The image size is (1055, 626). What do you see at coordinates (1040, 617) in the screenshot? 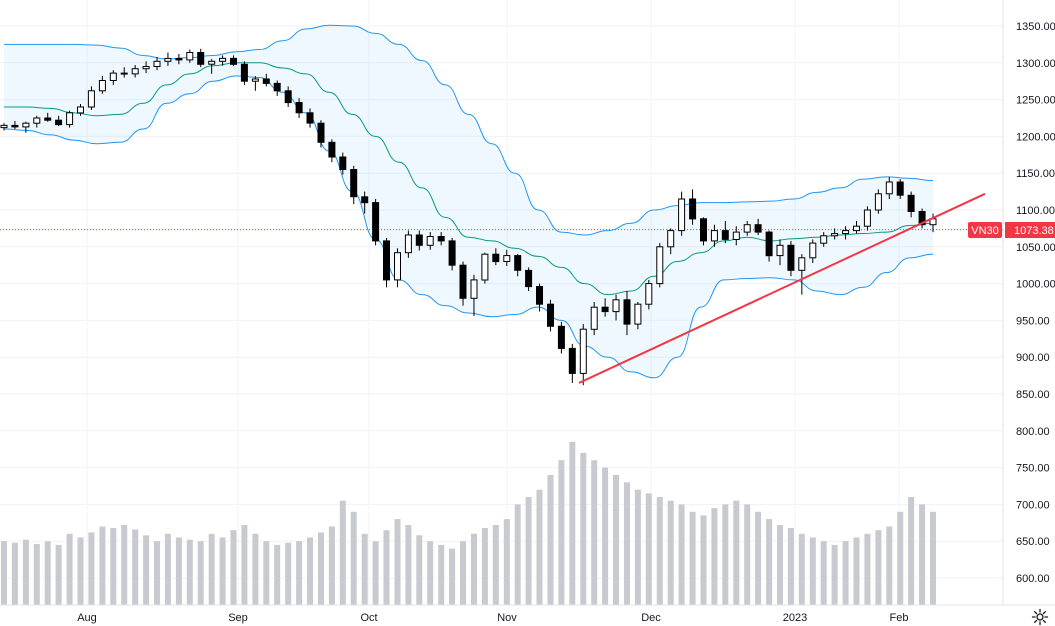
I see `settings-gear-icon` at bounding box center [1040, 617].